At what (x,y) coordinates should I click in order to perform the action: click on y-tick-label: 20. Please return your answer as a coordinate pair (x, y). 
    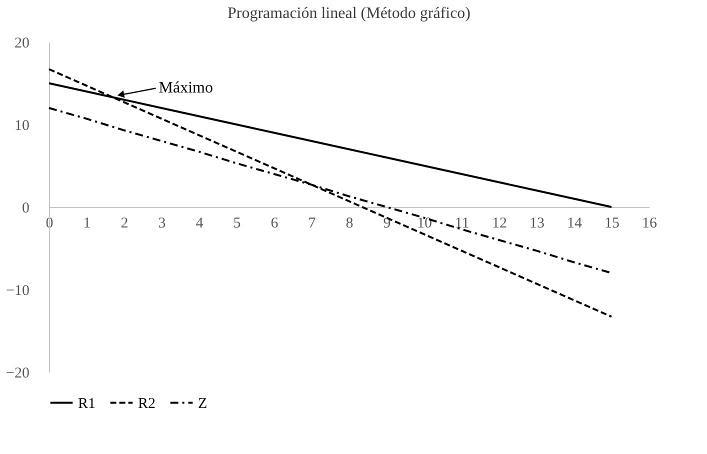
    Looking at the image, I should click on (22, 44).